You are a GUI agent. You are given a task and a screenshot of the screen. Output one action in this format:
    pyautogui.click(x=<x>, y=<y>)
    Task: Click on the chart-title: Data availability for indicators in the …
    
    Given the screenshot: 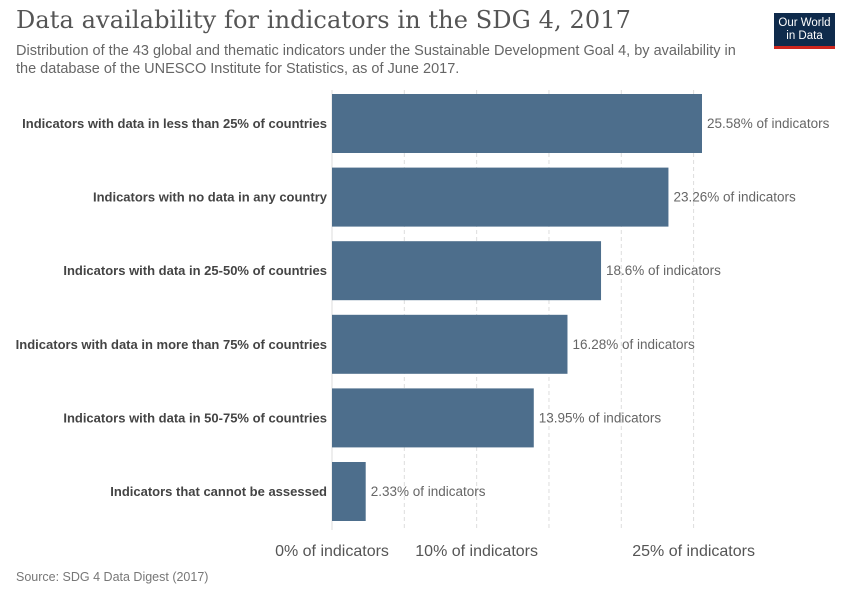 What is the action you would take?
    pyautogui.click(x=323, y=20)
    